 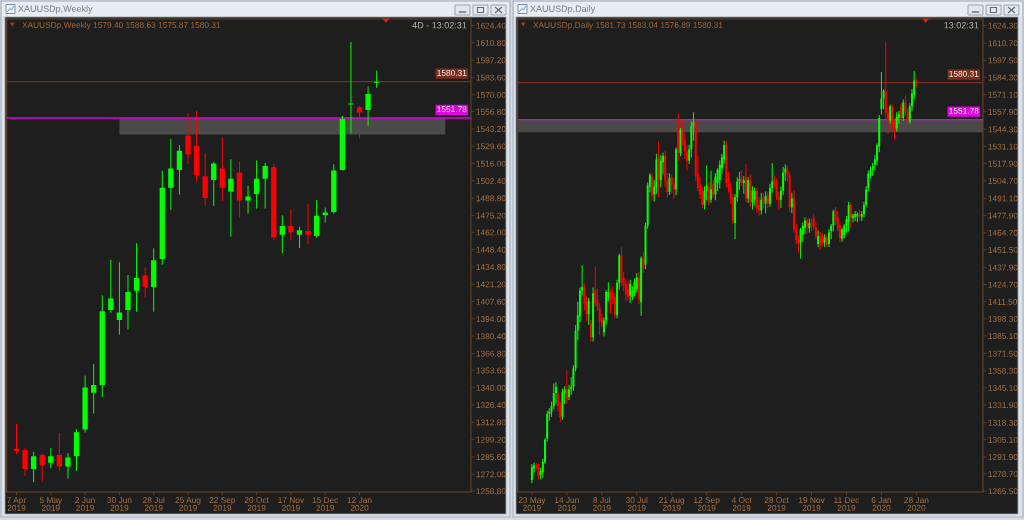 What do you see at coordinates (491, 94) in the screenshot?
I see `y-tick-label: 1570.00` at bounding box center [491, 94].